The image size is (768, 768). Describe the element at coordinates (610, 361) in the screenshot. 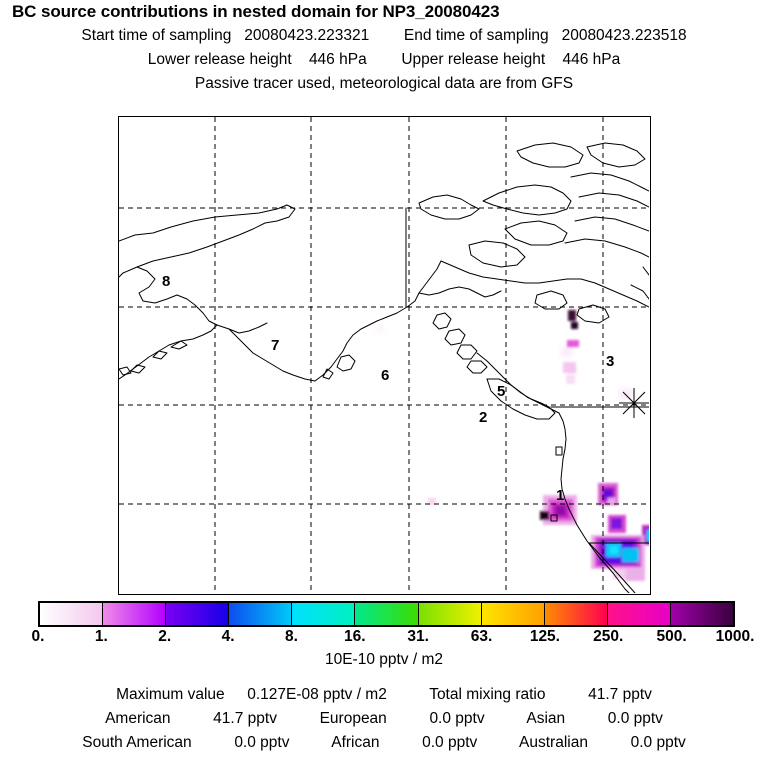

I see `region-label-3: 3` at that location.